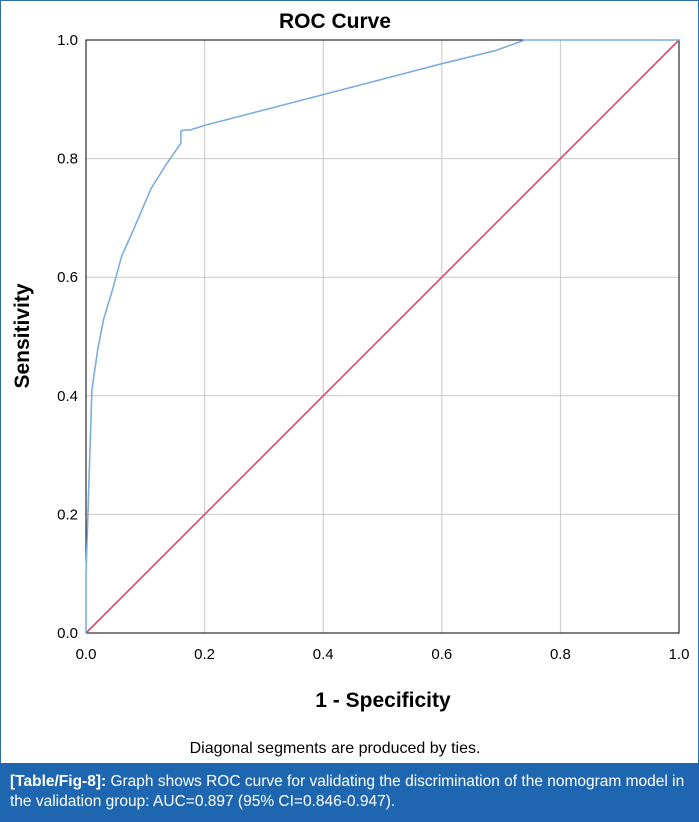 The width and height of the screenshot is (699, 822). I want to click on x-tick-label: 0.2, so click(204, 654).